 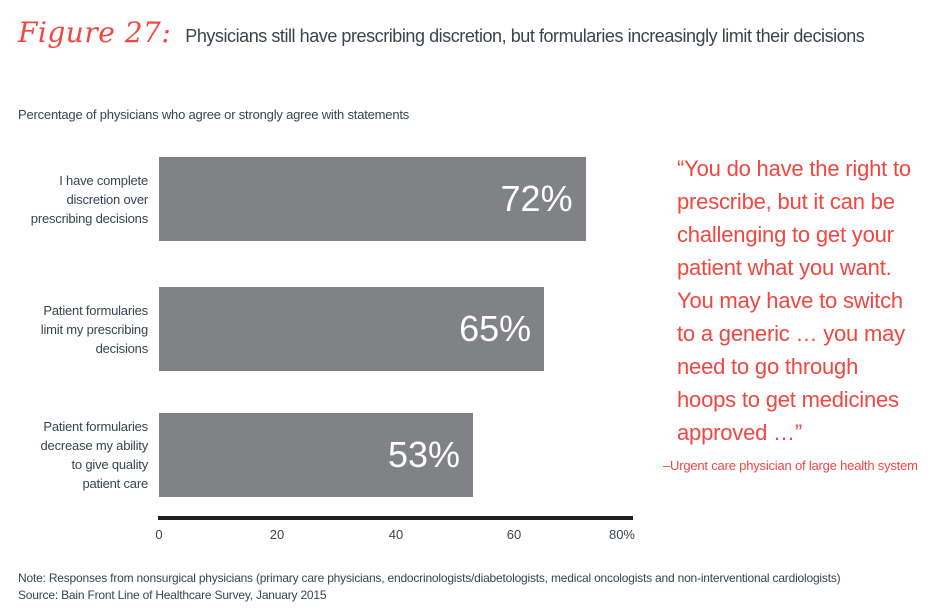 I want to click on x-axis-line, so click(x=395, y=518).